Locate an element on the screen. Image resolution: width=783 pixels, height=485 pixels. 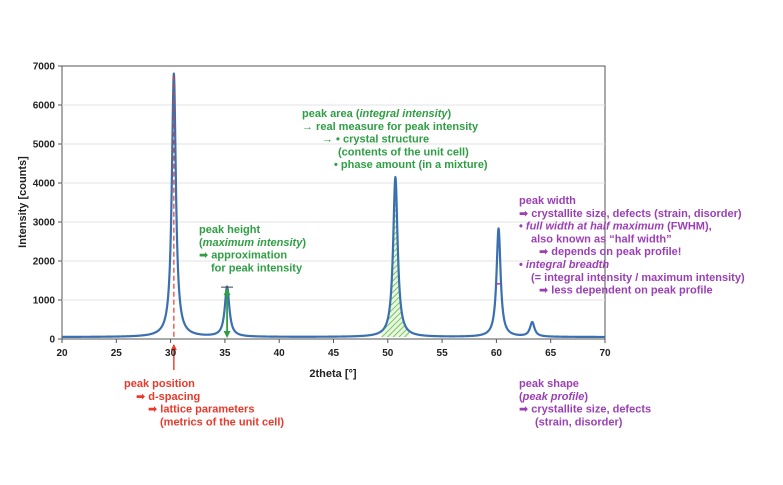
x-tick-label: 30 is located at coordinates (171, 353).